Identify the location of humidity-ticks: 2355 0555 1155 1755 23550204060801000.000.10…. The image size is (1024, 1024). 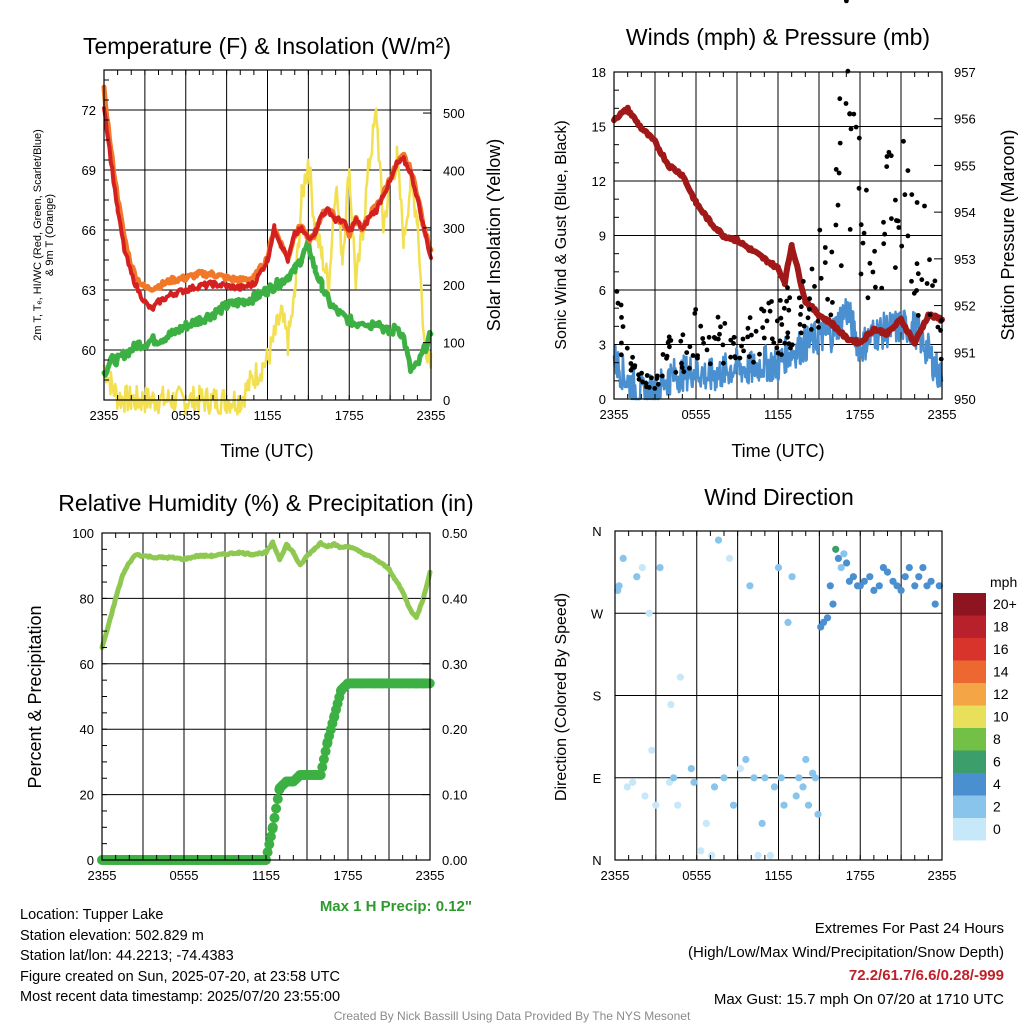
(269, 704).